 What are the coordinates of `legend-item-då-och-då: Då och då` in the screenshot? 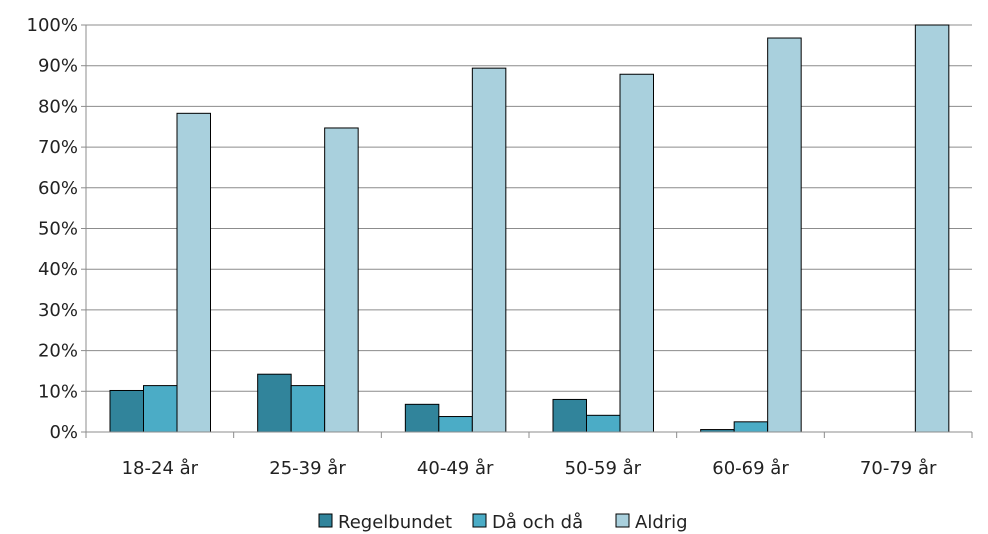 It's located at (527, 522).